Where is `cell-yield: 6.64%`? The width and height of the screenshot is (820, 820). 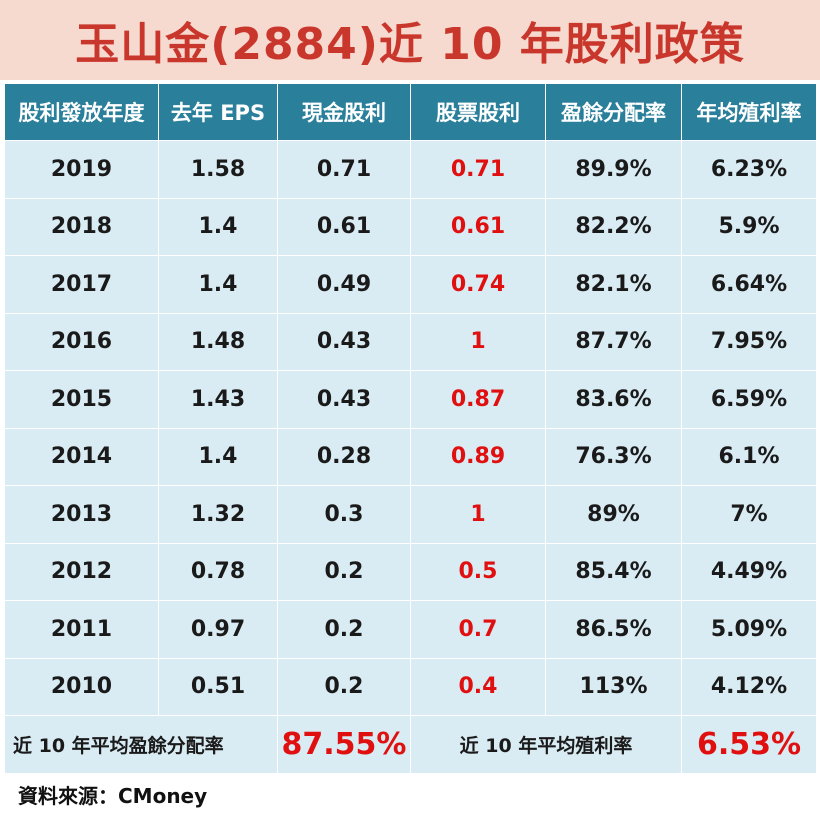
cell-yield: 6.64% is located at coordinates (749, 284).